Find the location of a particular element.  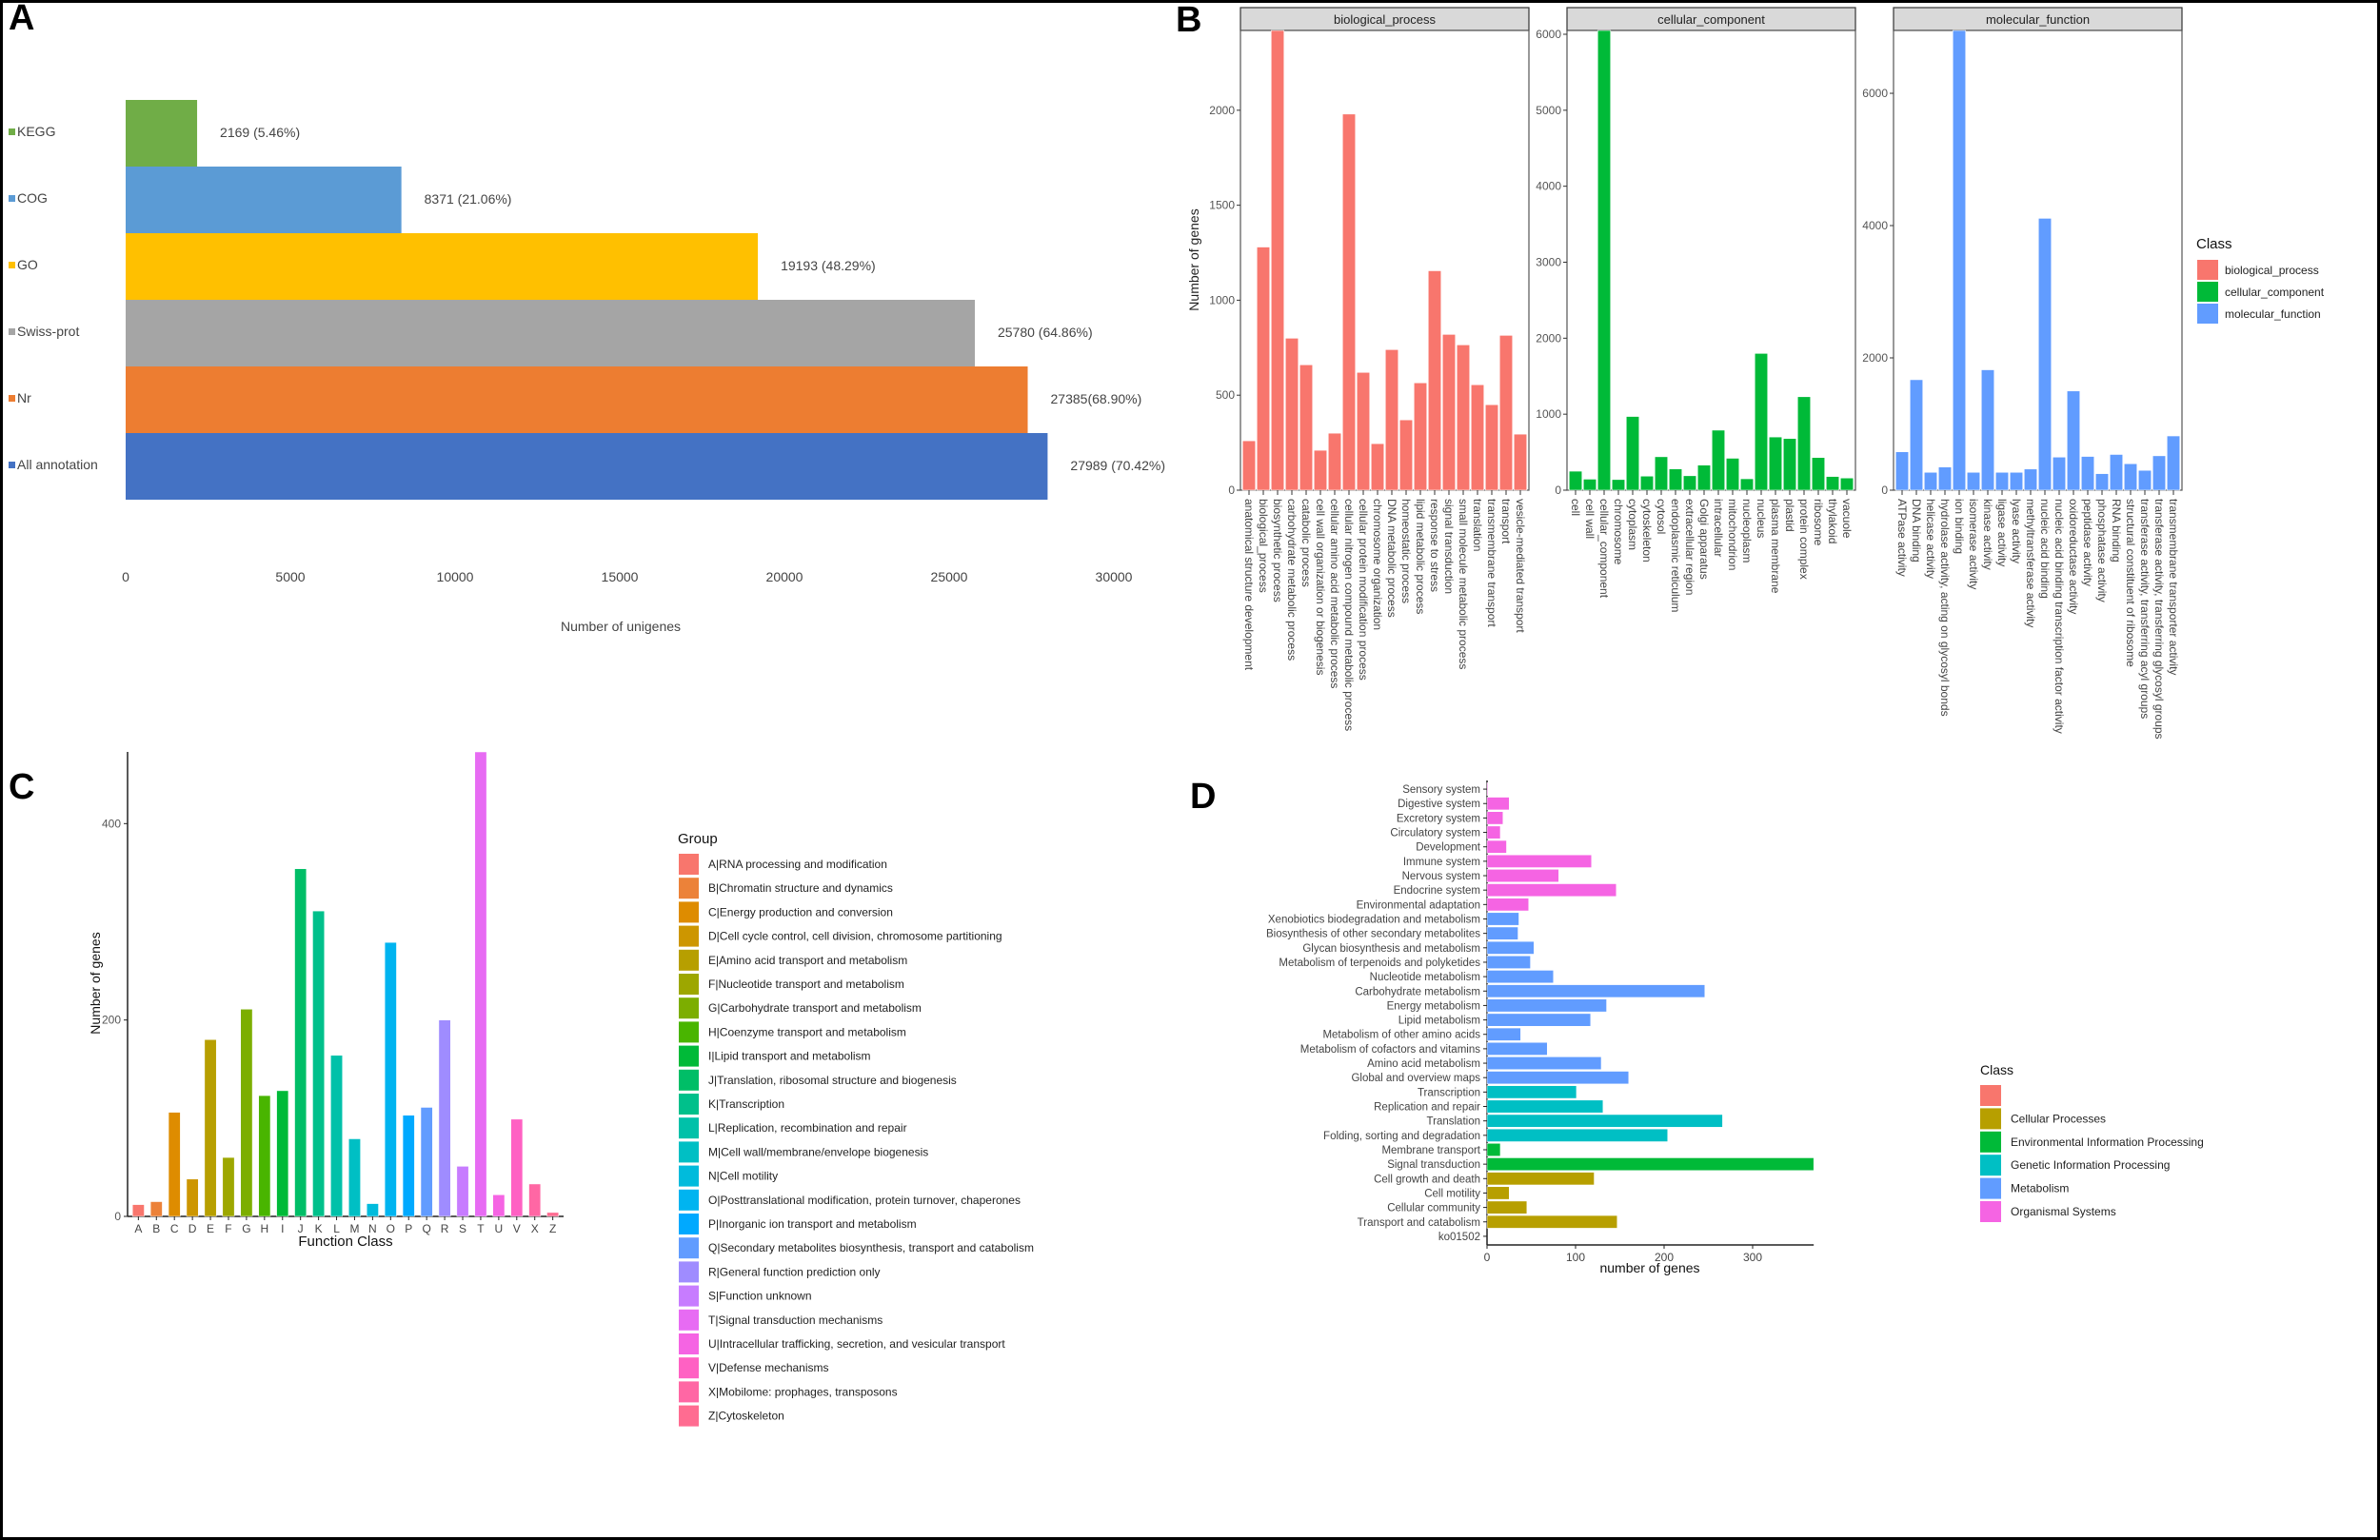

facet-strip is located at coordinates (1385, 19).